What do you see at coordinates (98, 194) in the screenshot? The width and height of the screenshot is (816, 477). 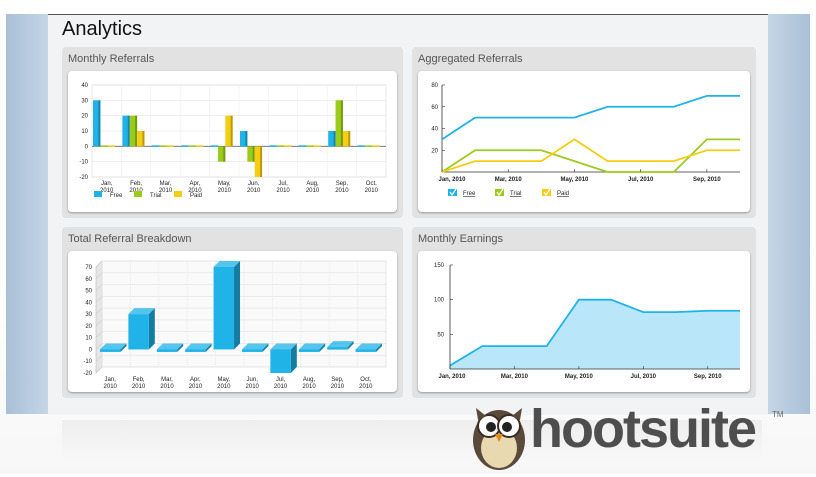 I see `legend-swatch` at bounding box center [98, 194].